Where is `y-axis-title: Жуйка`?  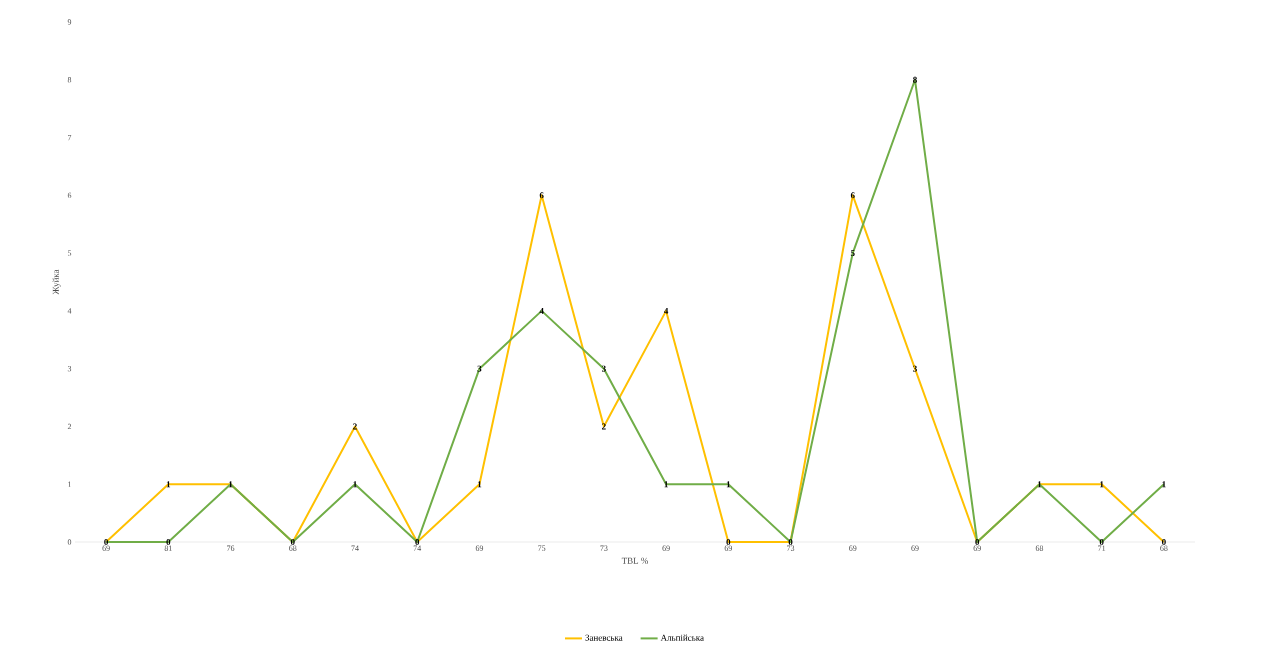
y-axis-title: Жуйка is located at coordinates (56, 282).